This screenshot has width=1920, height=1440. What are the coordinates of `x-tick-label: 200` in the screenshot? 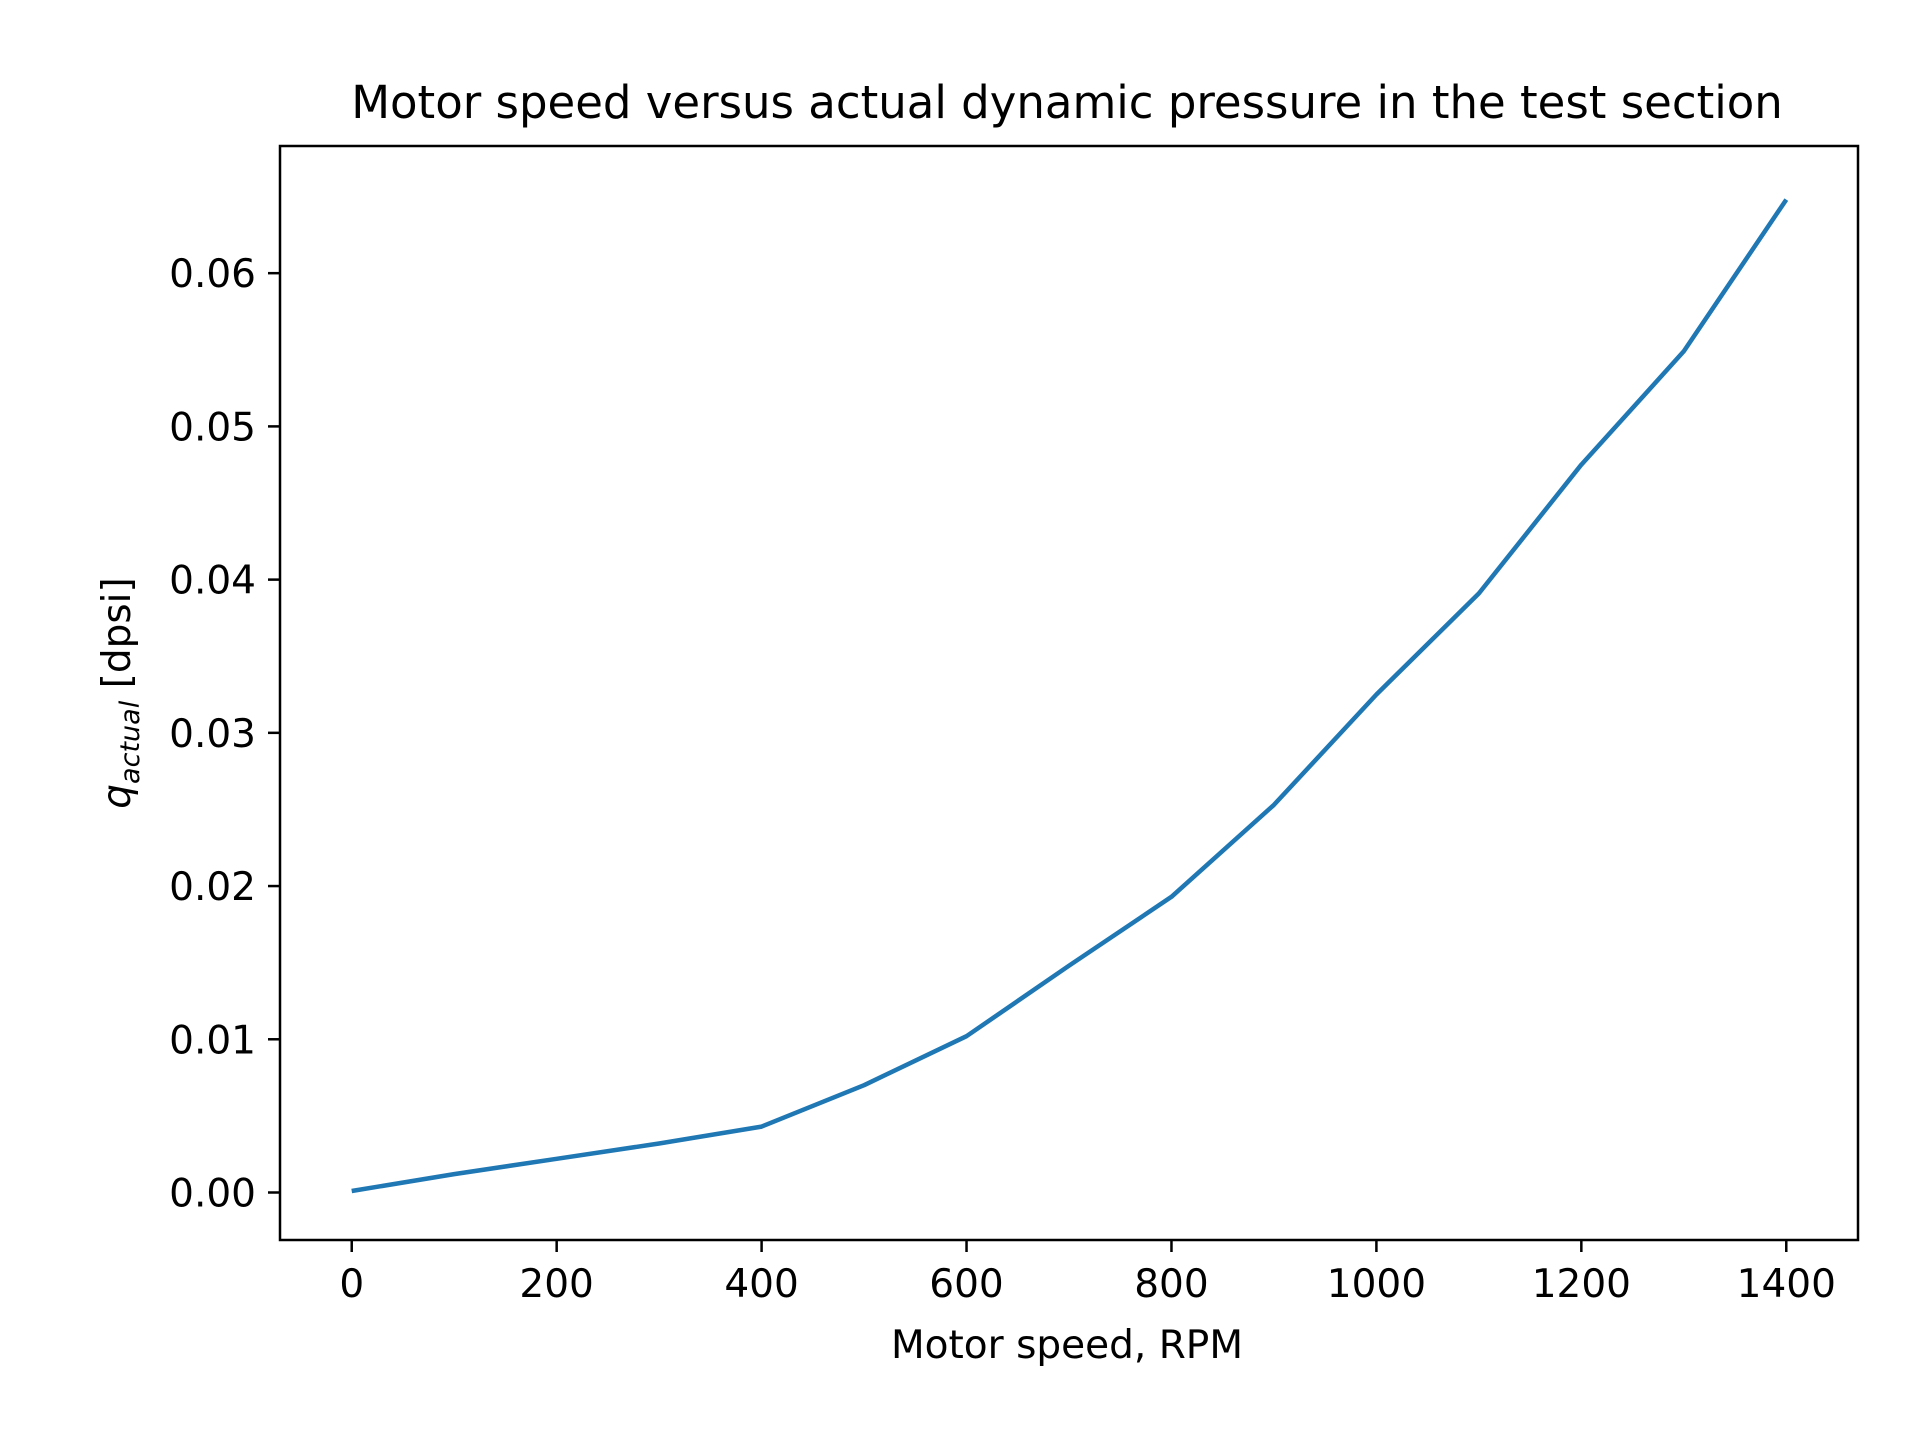 It's located at (556, 1284).